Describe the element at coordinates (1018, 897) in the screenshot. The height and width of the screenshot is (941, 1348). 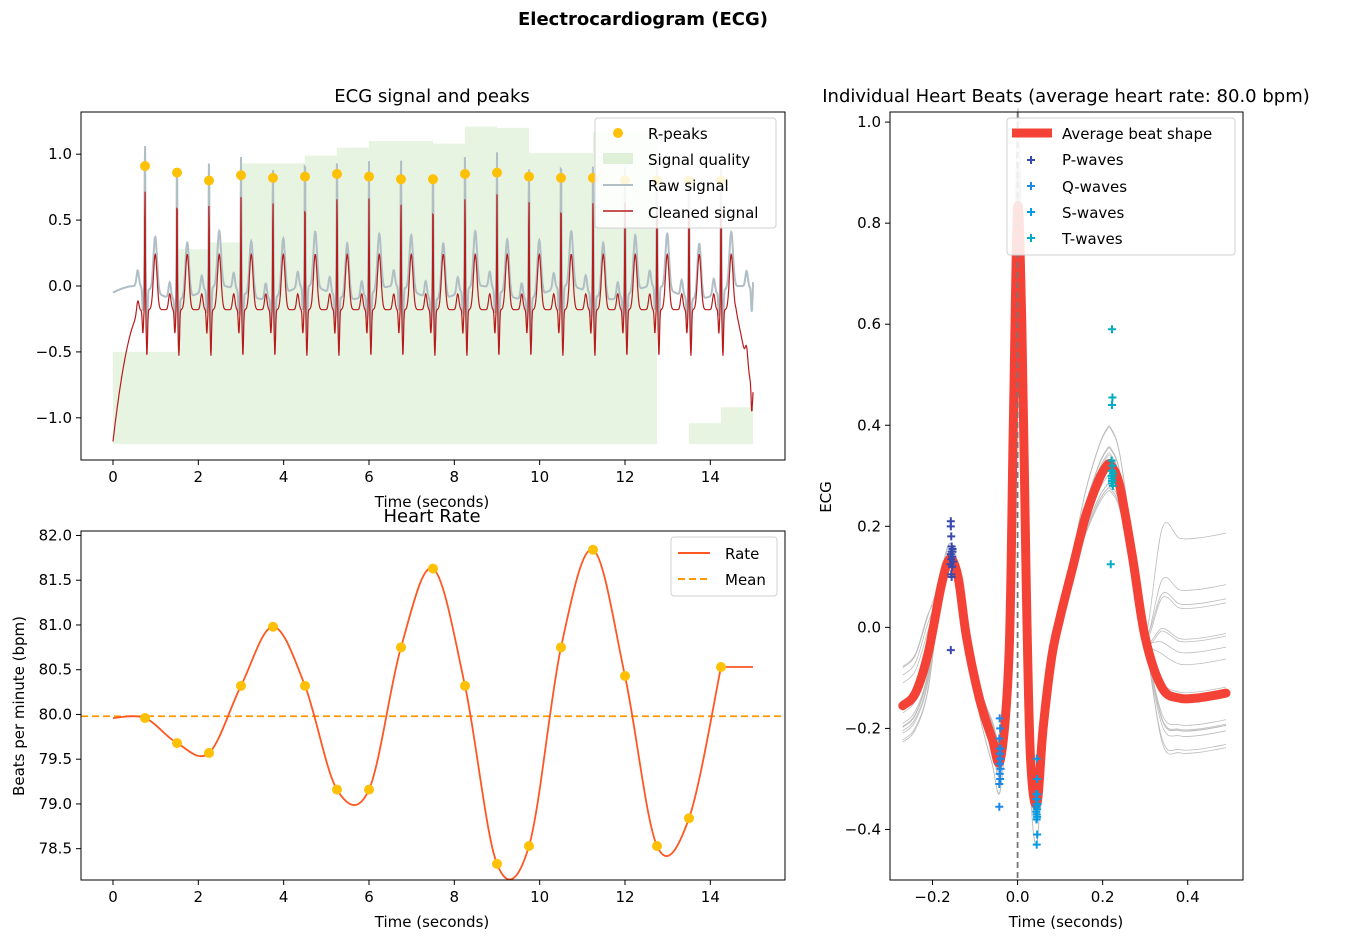
I see `beats-xtick-label: 0.0` at that location.